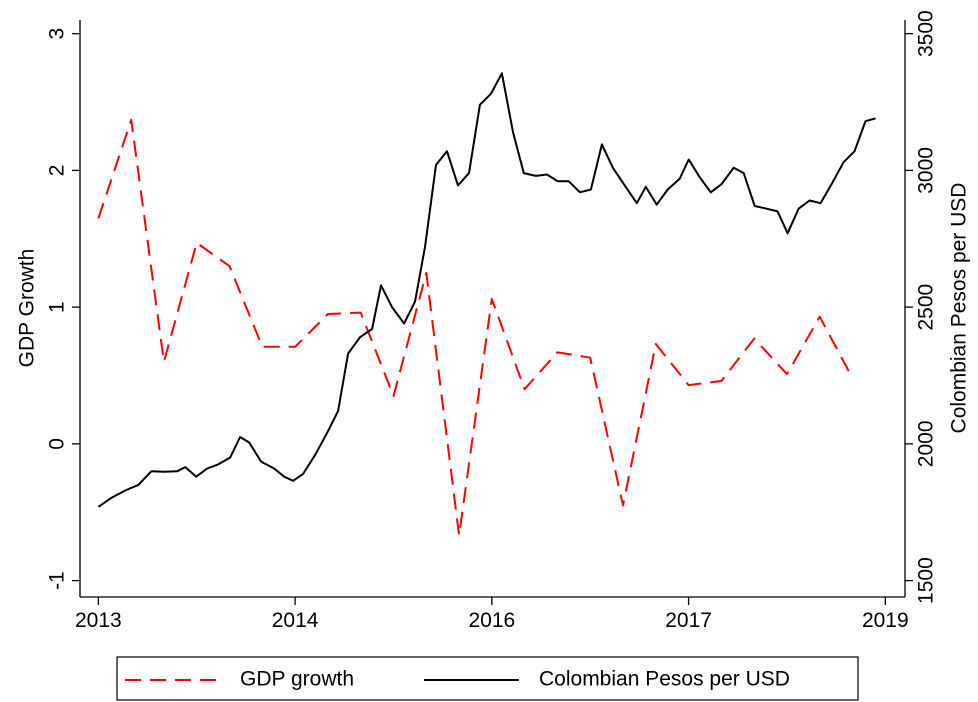 Image resolution: width=978 pixels, height=702 pixels. What do you see at coordinates (487, 678) in the screenshot?
I see `legend` at bounding box center [487, 678].